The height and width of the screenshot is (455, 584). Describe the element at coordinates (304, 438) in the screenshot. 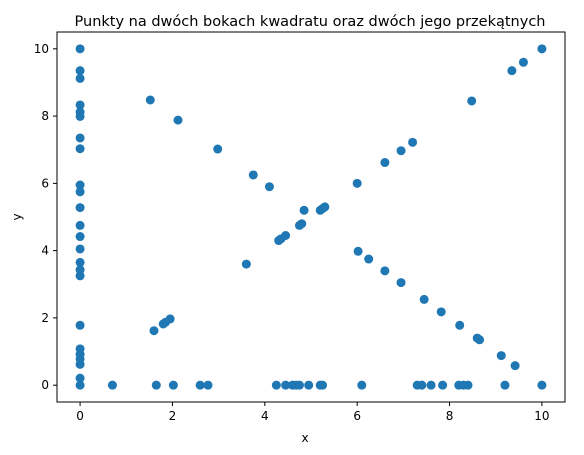

I see `x-axis-label: x` at that location.